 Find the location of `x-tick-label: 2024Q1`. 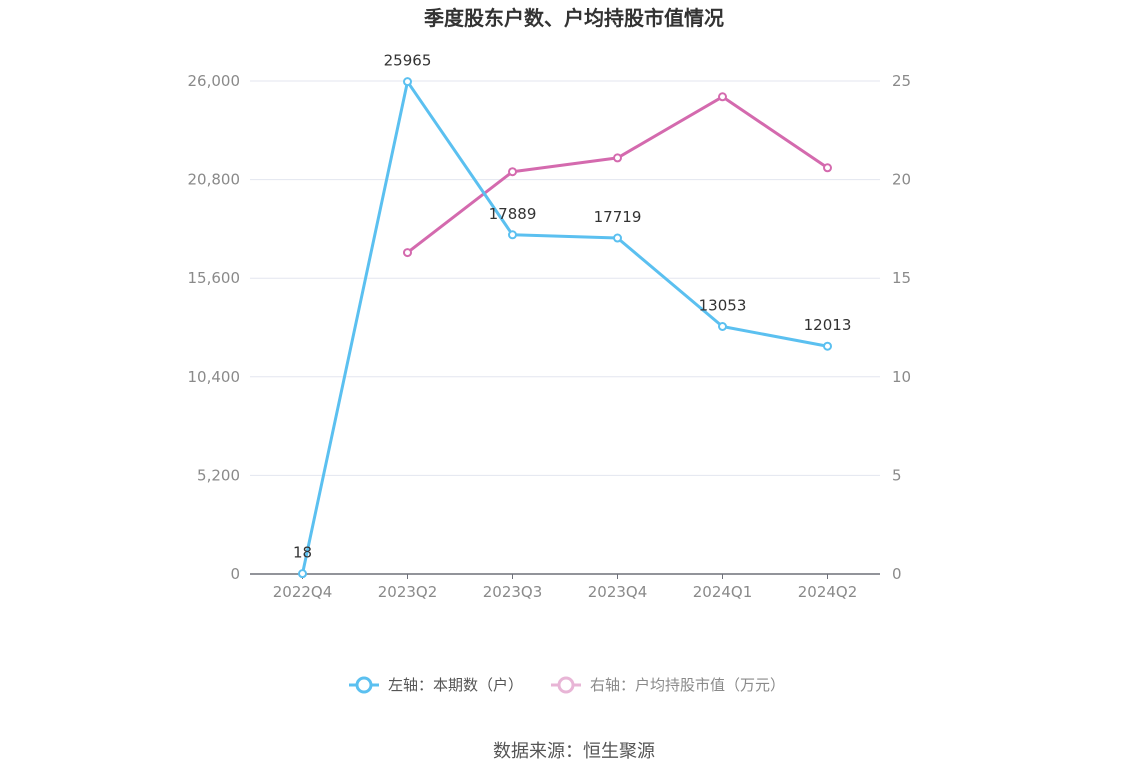

x-tick-label: 2024Q1 is located at coordinates (723, 592).